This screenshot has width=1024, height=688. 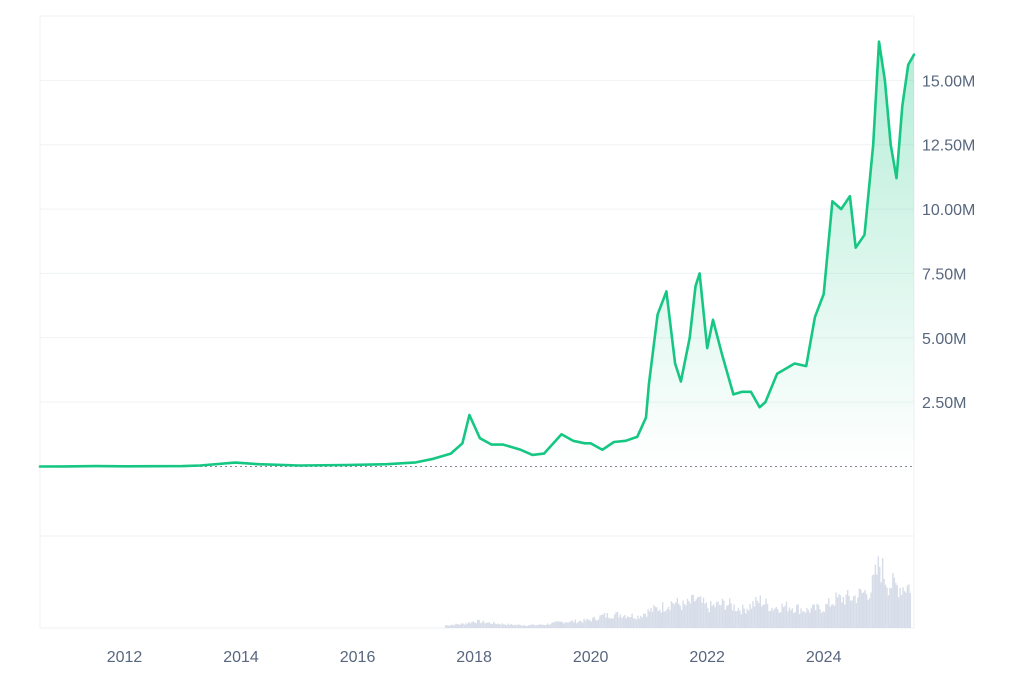 What do you see at coordinates (678, 592) in the screenshot?
I see `volume-layer` at bounding box center [678, 592].